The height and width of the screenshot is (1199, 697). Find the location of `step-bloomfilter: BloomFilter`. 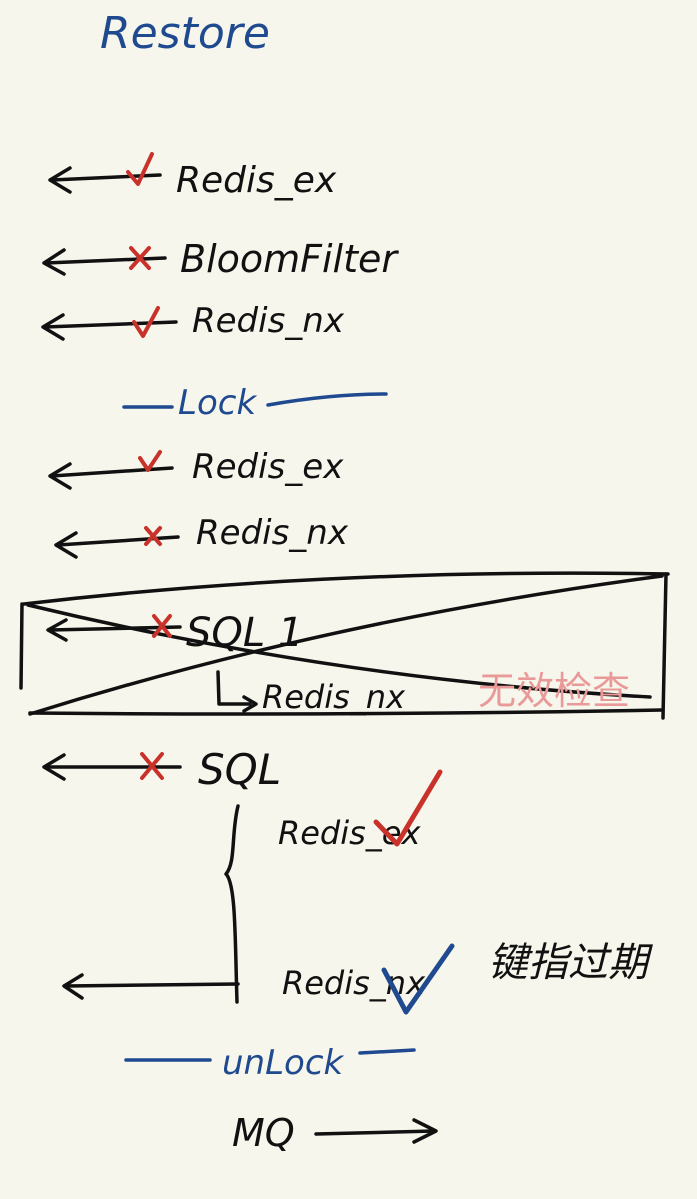

step-bloomfilter: BloomFilter is located at coordinates (220, 259).